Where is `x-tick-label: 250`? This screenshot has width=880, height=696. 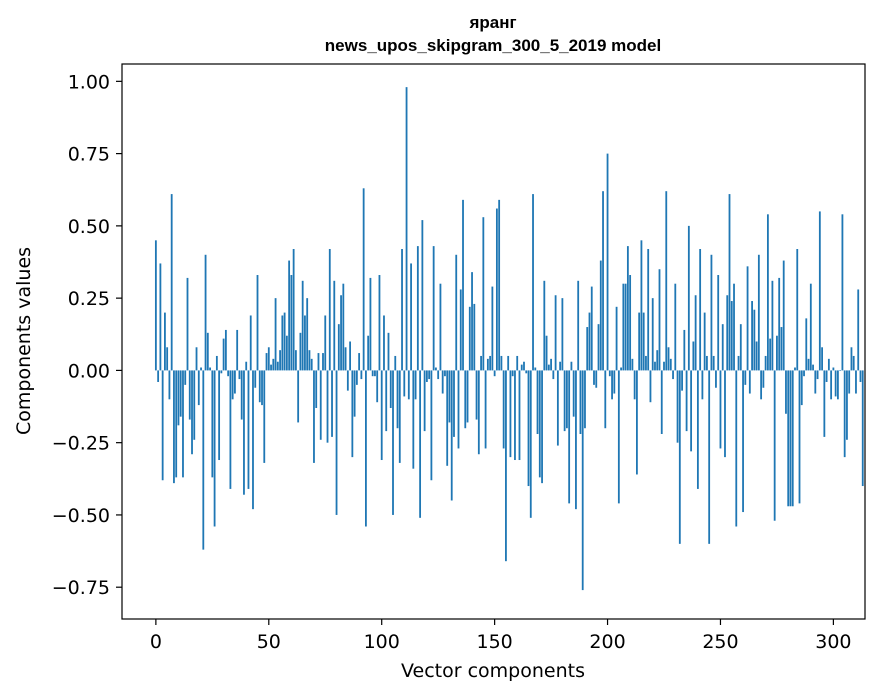
x-tick-label: 250 is located at coordinates (720, 642).